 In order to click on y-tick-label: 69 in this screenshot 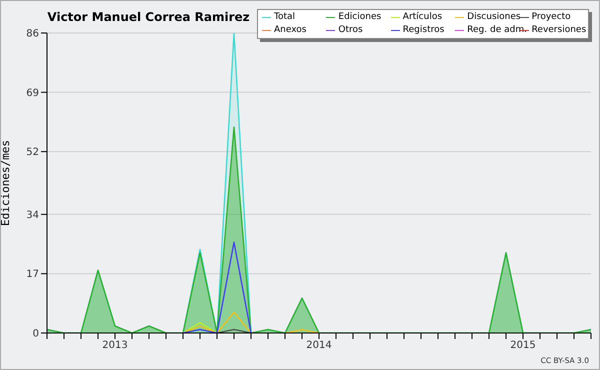, I will do `click(32, 93)`.